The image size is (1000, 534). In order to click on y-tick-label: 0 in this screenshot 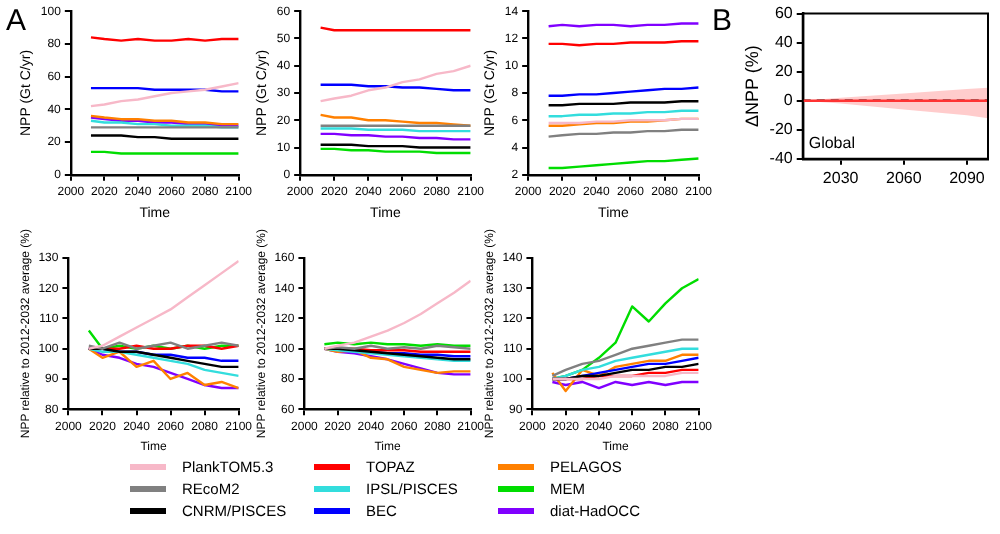, I will do `click(788, 100)`.